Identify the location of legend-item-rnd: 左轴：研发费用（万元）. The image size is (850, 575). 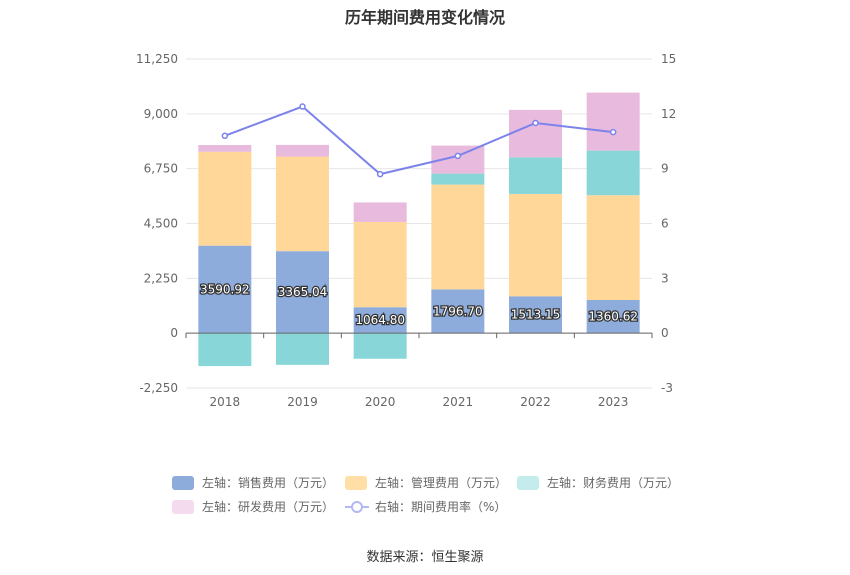
(253, 506).